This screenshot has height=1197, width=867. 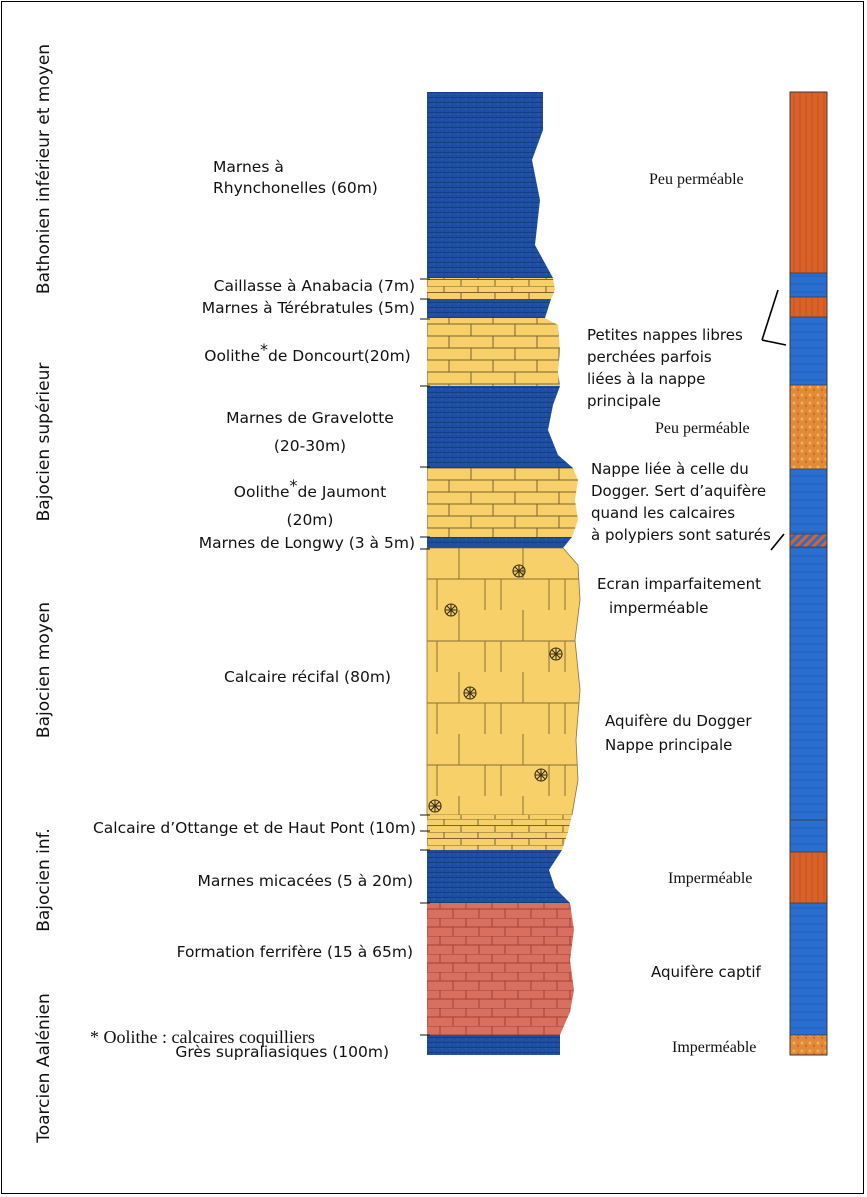 I want to click on layer-marnes-rhynchonelles, so click(x=490, y=185).